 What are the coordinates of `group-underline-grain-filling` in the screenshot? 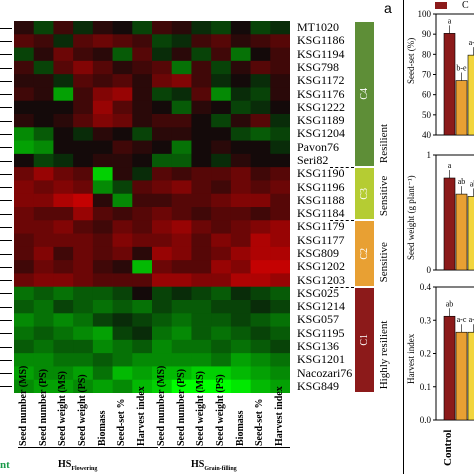 It's located at (225, 447).